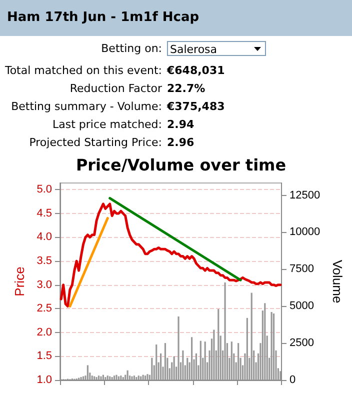 The image size is (352, 400). What do you see at coordinates (180, 143) in the screenshot?
I see `text: 2.96` at bounding box center [180, 143].